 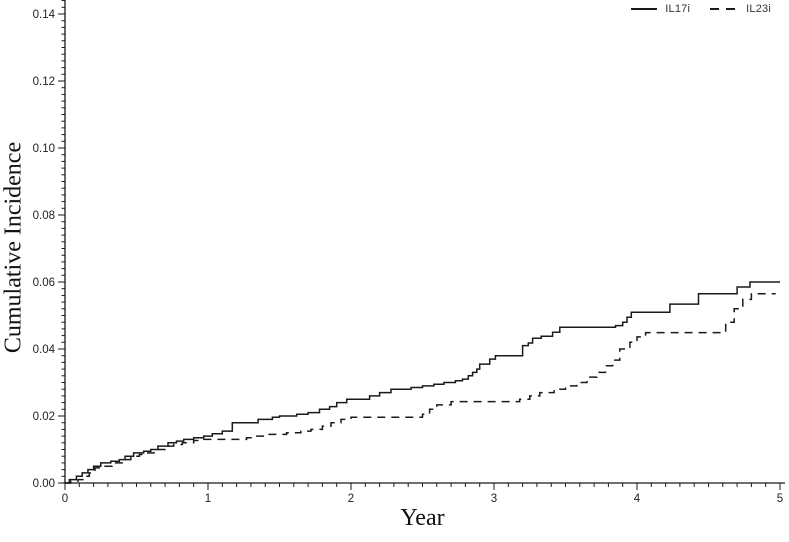 I want to click on y-tick-label: 0.06, so click(x=44, y=283).